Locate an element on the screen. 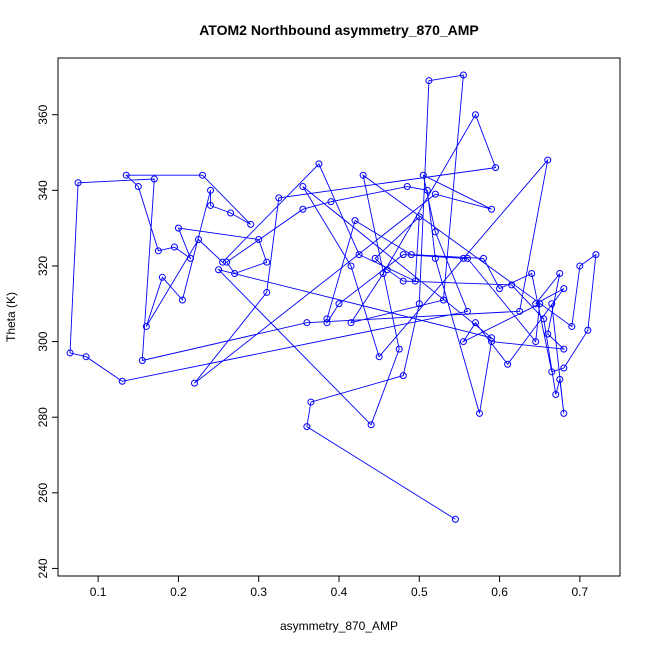  x-tick-label: 0.1 is located at coordinates (98, 592).